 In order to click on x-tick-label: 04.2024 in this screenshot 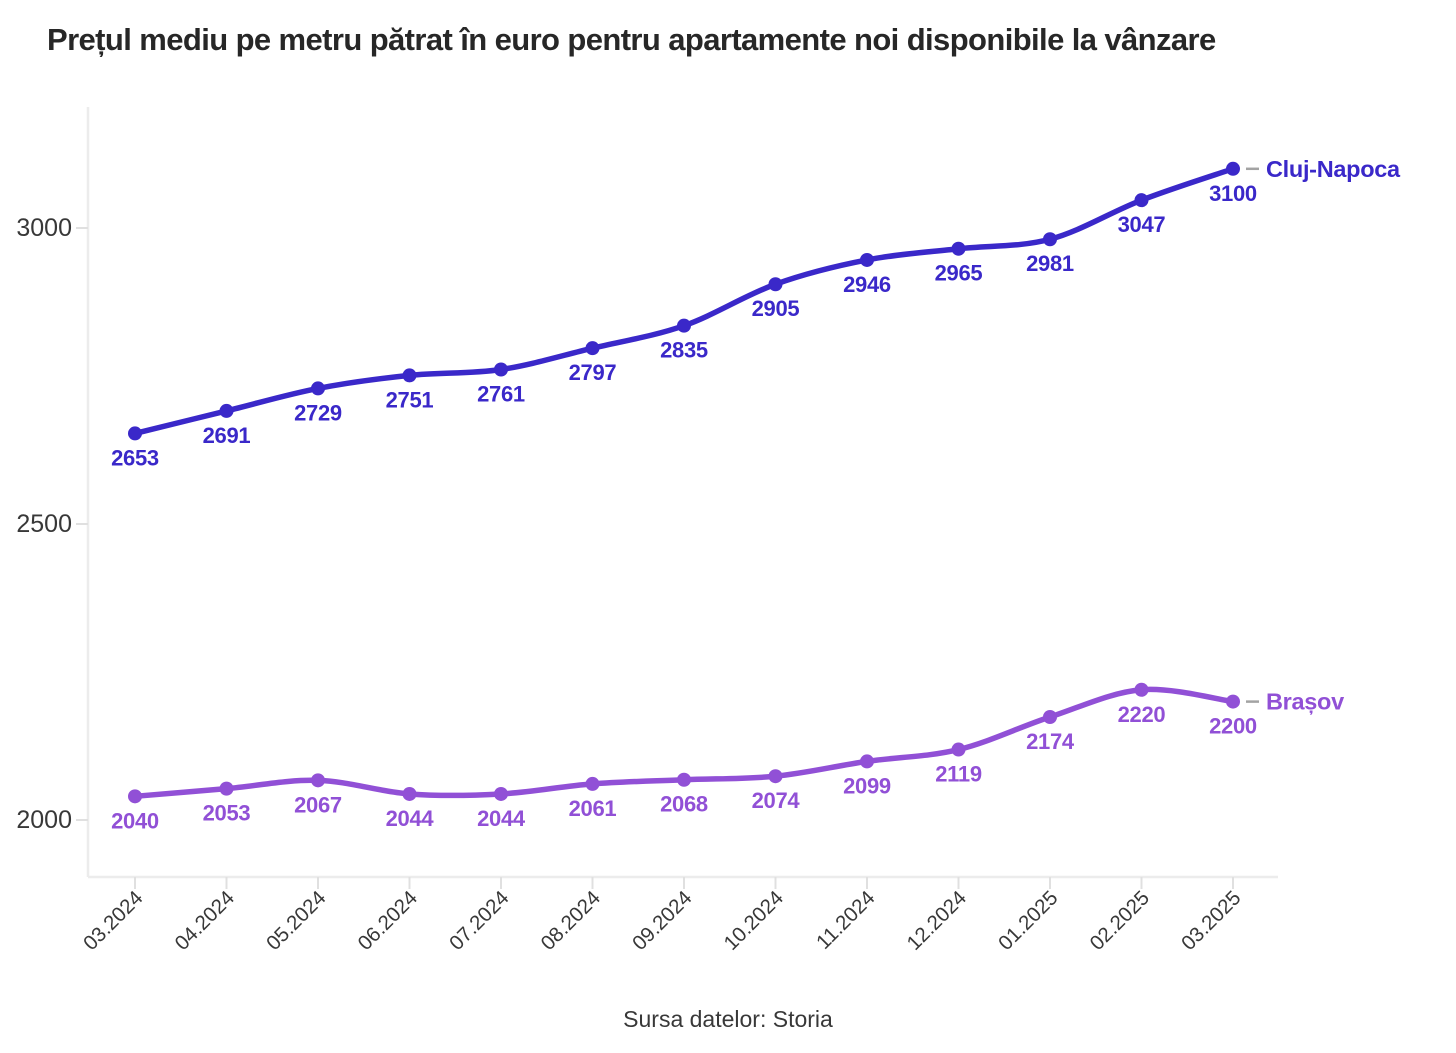, I will do `click(204, 920)`.